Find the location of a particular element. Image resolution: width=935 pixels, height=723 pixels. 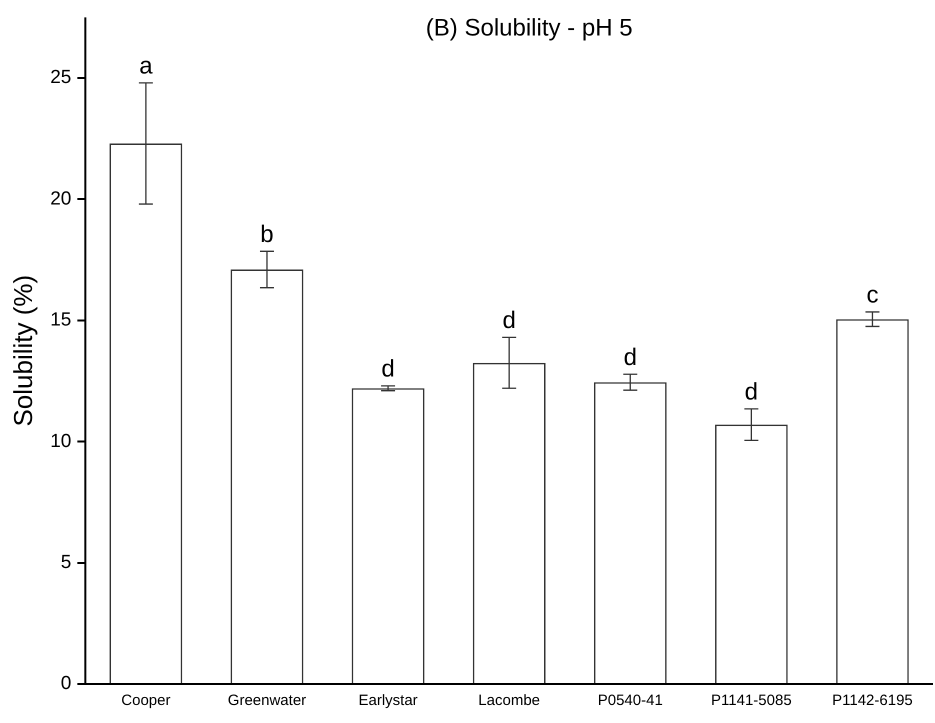

x-tick-label: P1141-5085 is located at coordinates (751, 701).